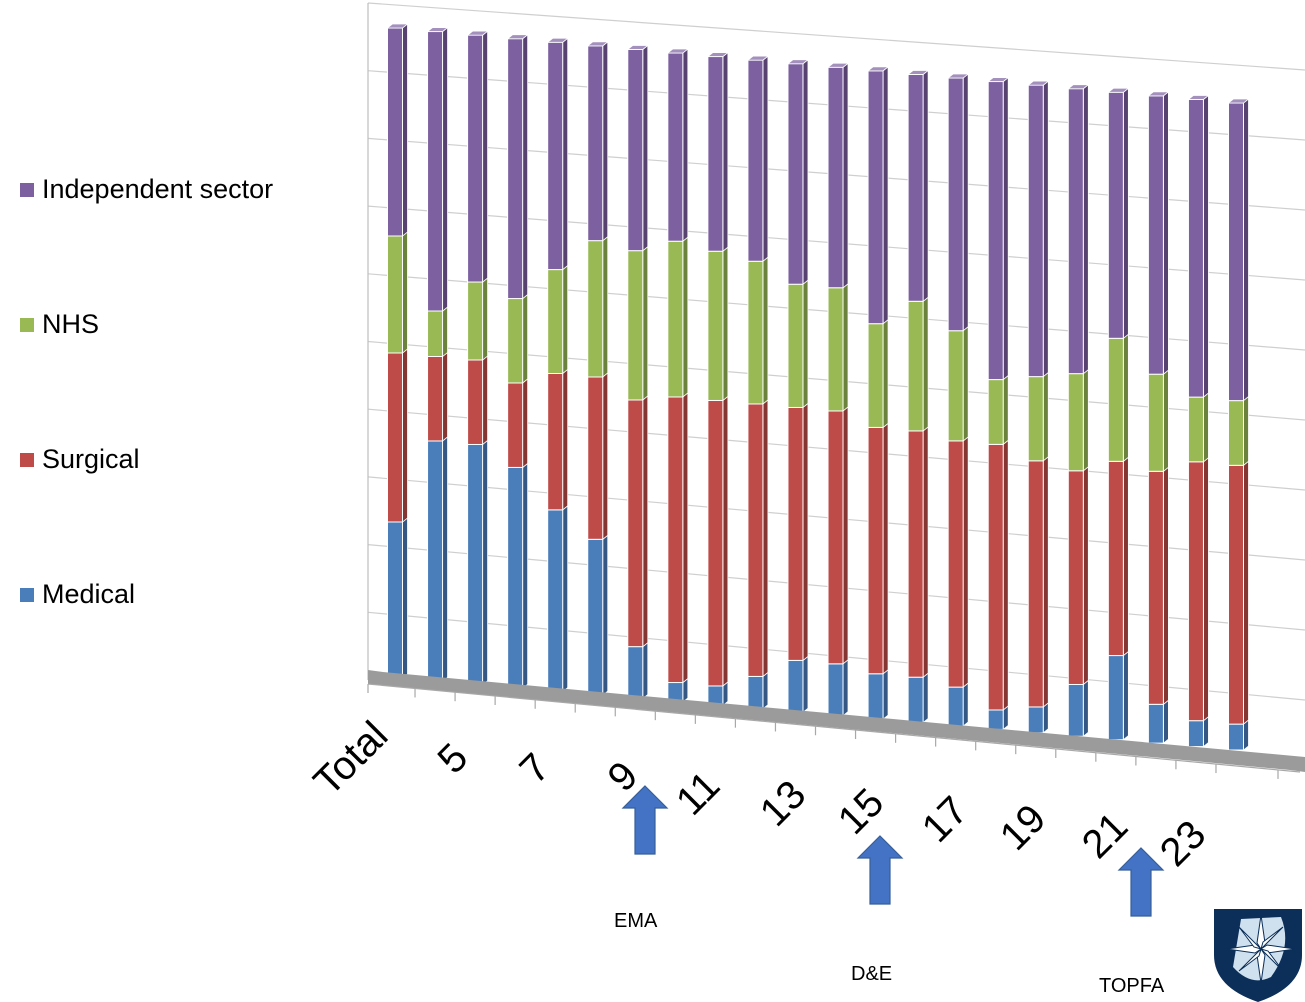  I want to click on bar-nhs-15-side, so click(885, 373).